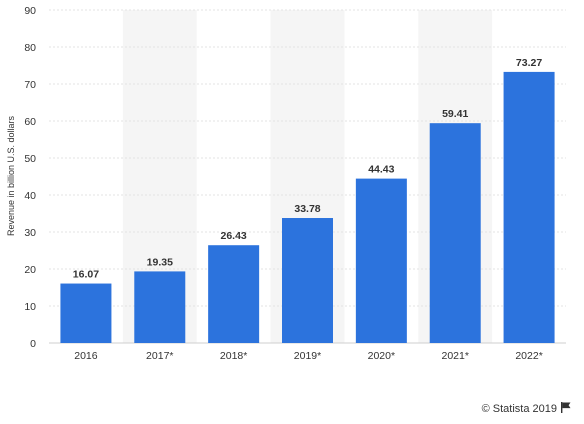 Image resolution: width=584 pixels, height=424 pixels. I want to click on credit: © Statista 2019, so click(526, 408).